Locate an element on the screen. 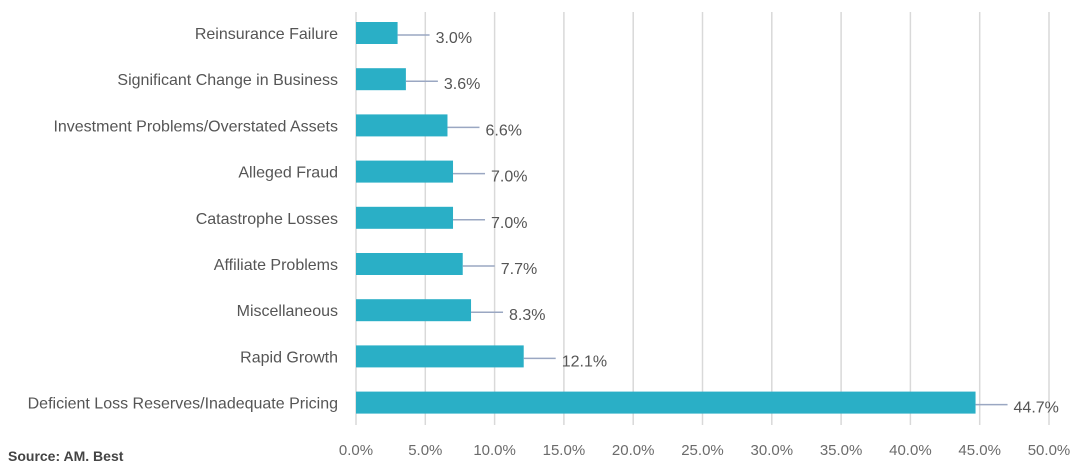  source-note: Source: AM. Best is located at coordinates (66, 456).